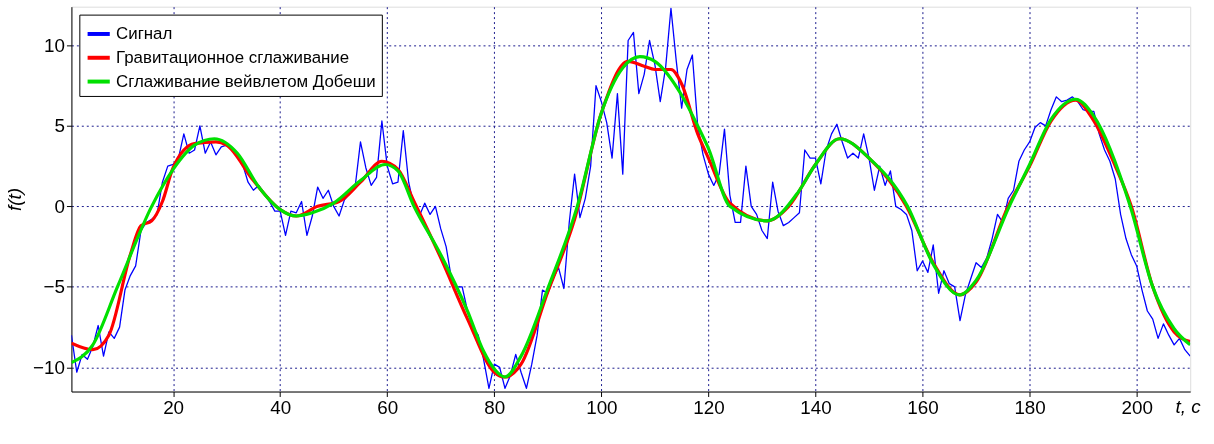  What do you see at coordinates (54, 287) in the screenshot?
I see `y-tick-label: −5` at bounding box center [54, 287].